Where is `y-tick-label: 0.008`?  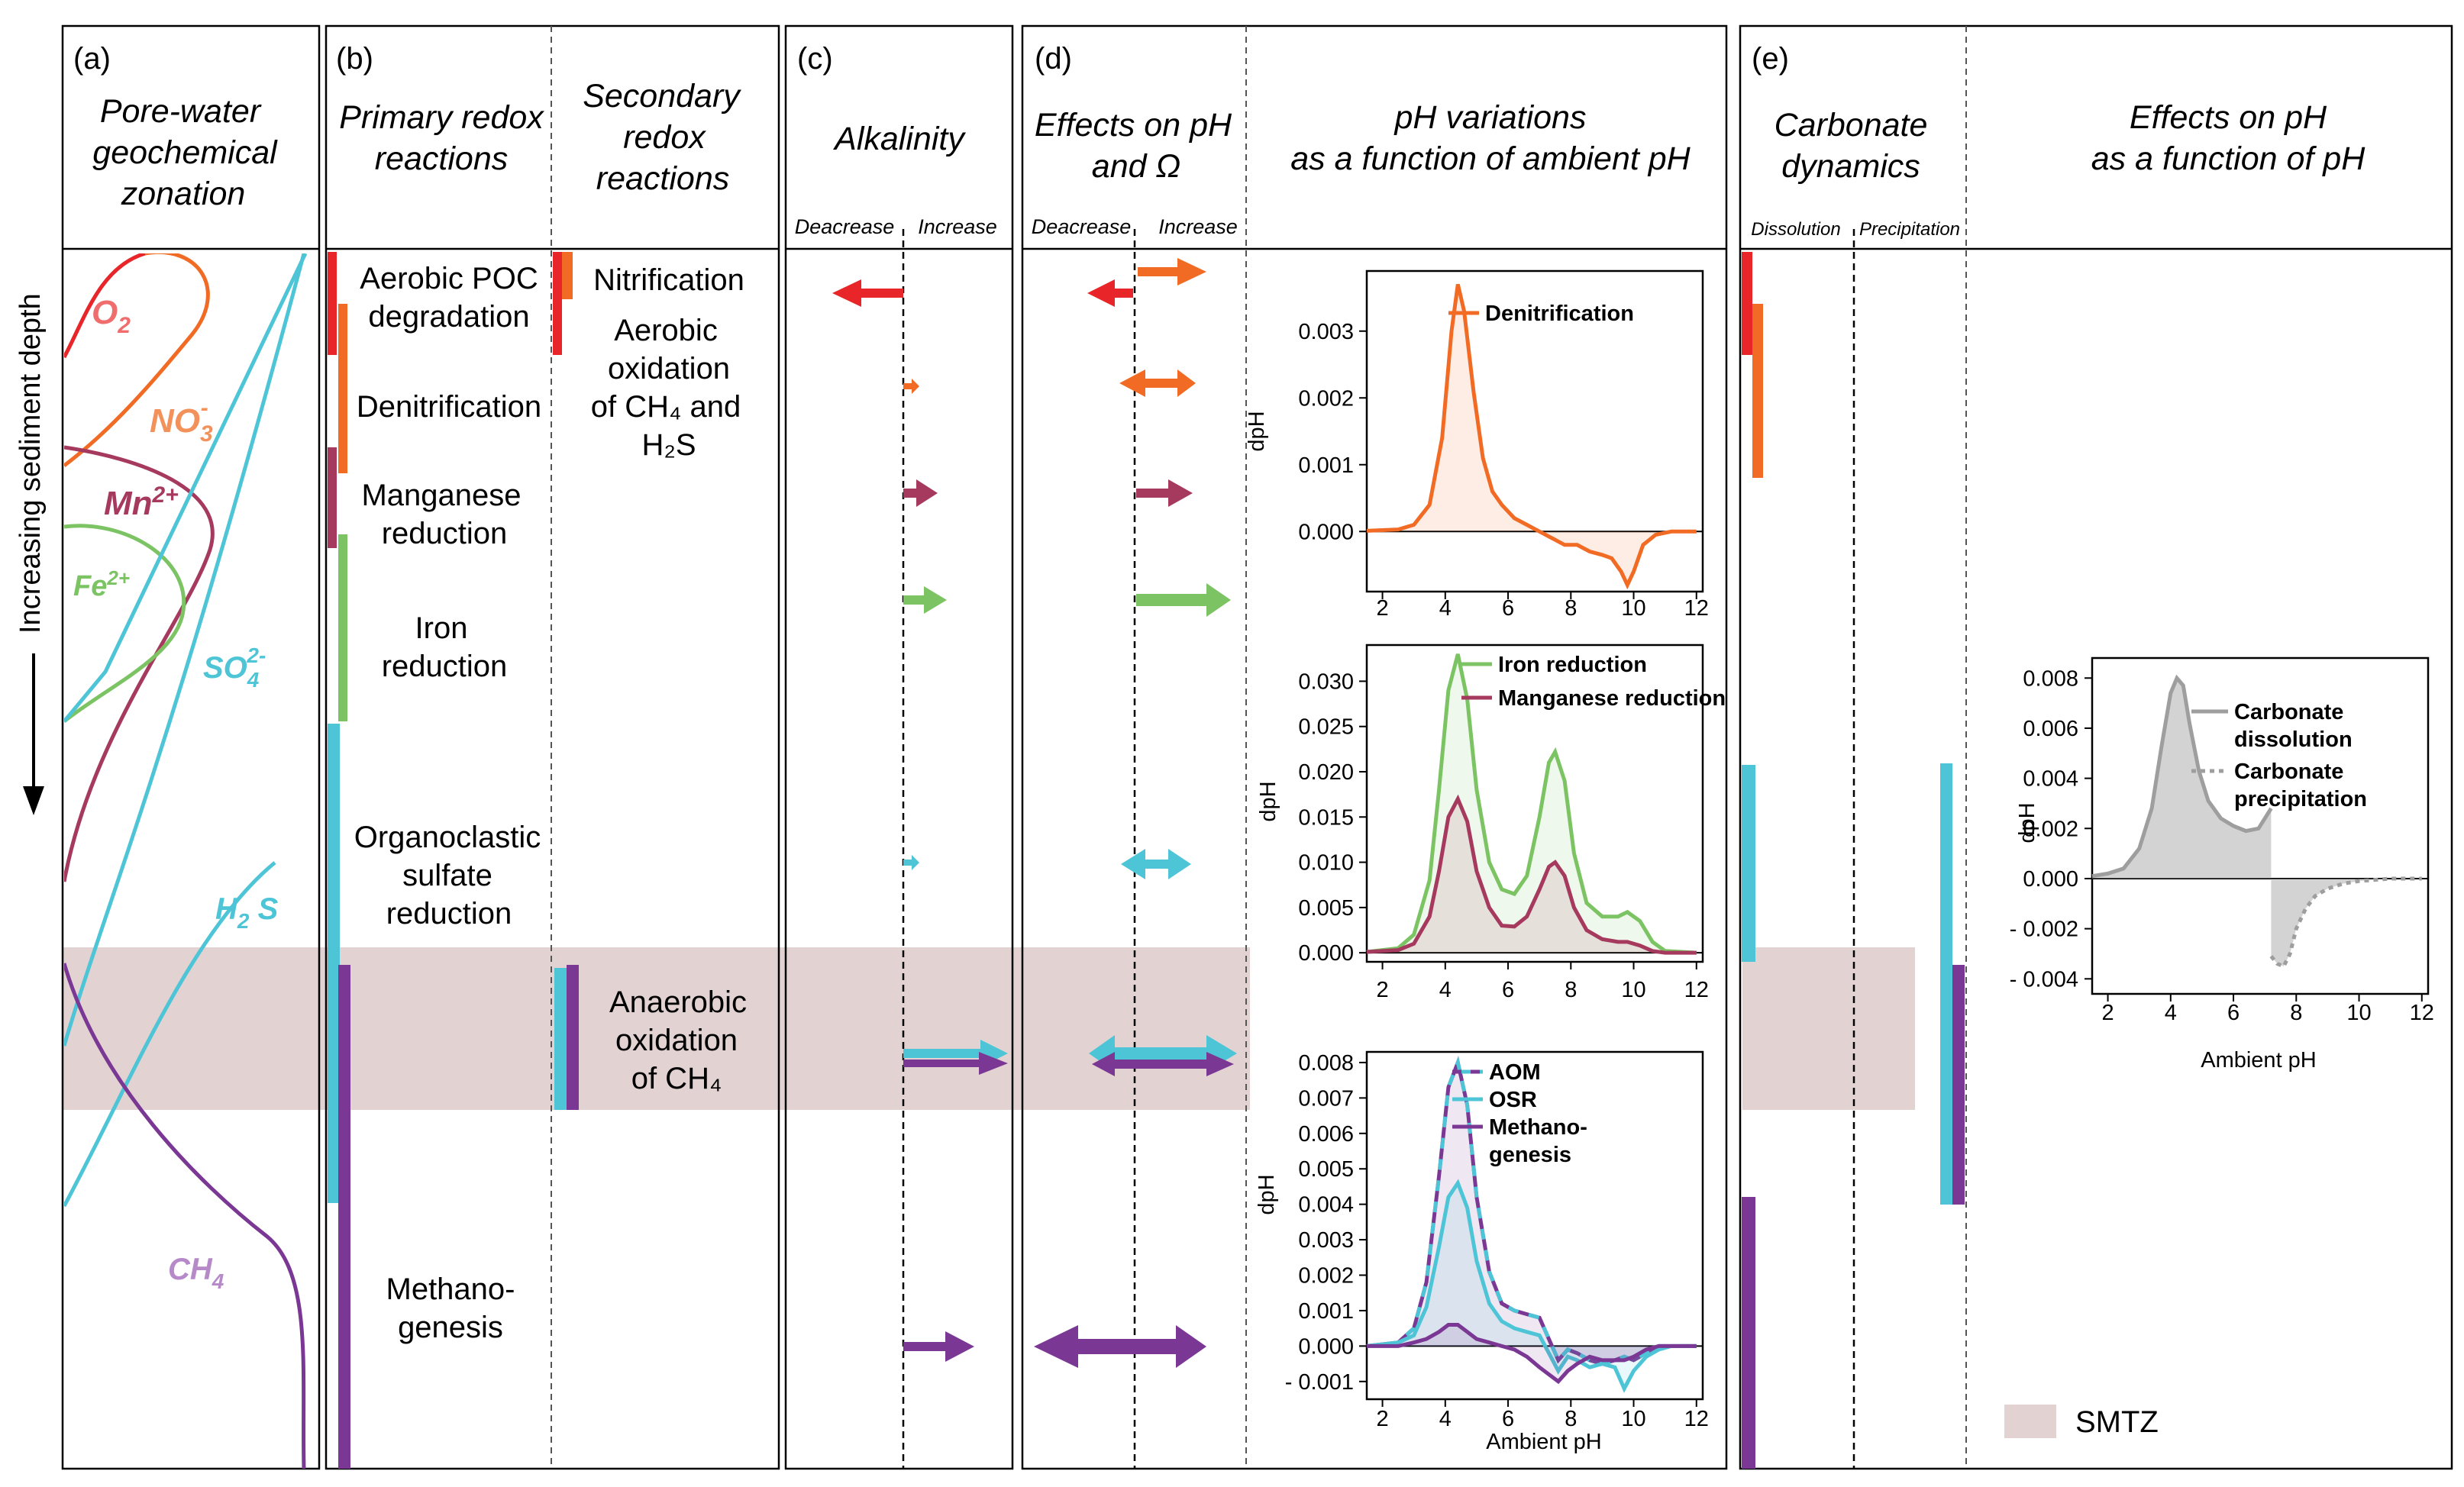 y-tick-label: 0.008 is located at coordinates (1326, 1063).